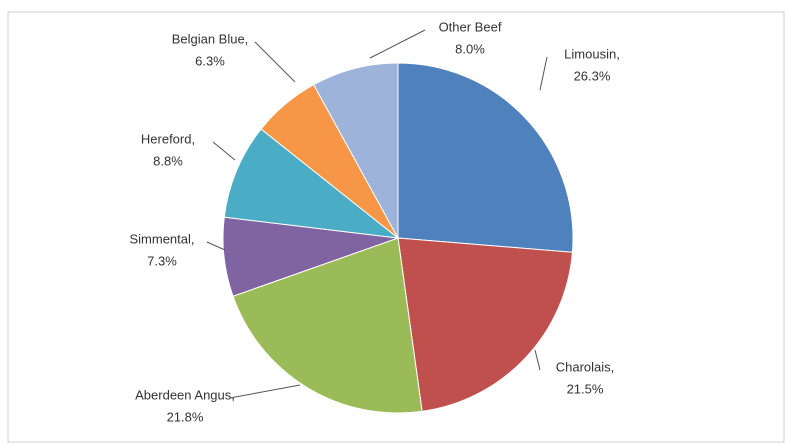 This screenshot has width=788, height=443. Describe the element at coordinates (168, 160) in the screenshot. I see `value-label: 8.8%` at that location.